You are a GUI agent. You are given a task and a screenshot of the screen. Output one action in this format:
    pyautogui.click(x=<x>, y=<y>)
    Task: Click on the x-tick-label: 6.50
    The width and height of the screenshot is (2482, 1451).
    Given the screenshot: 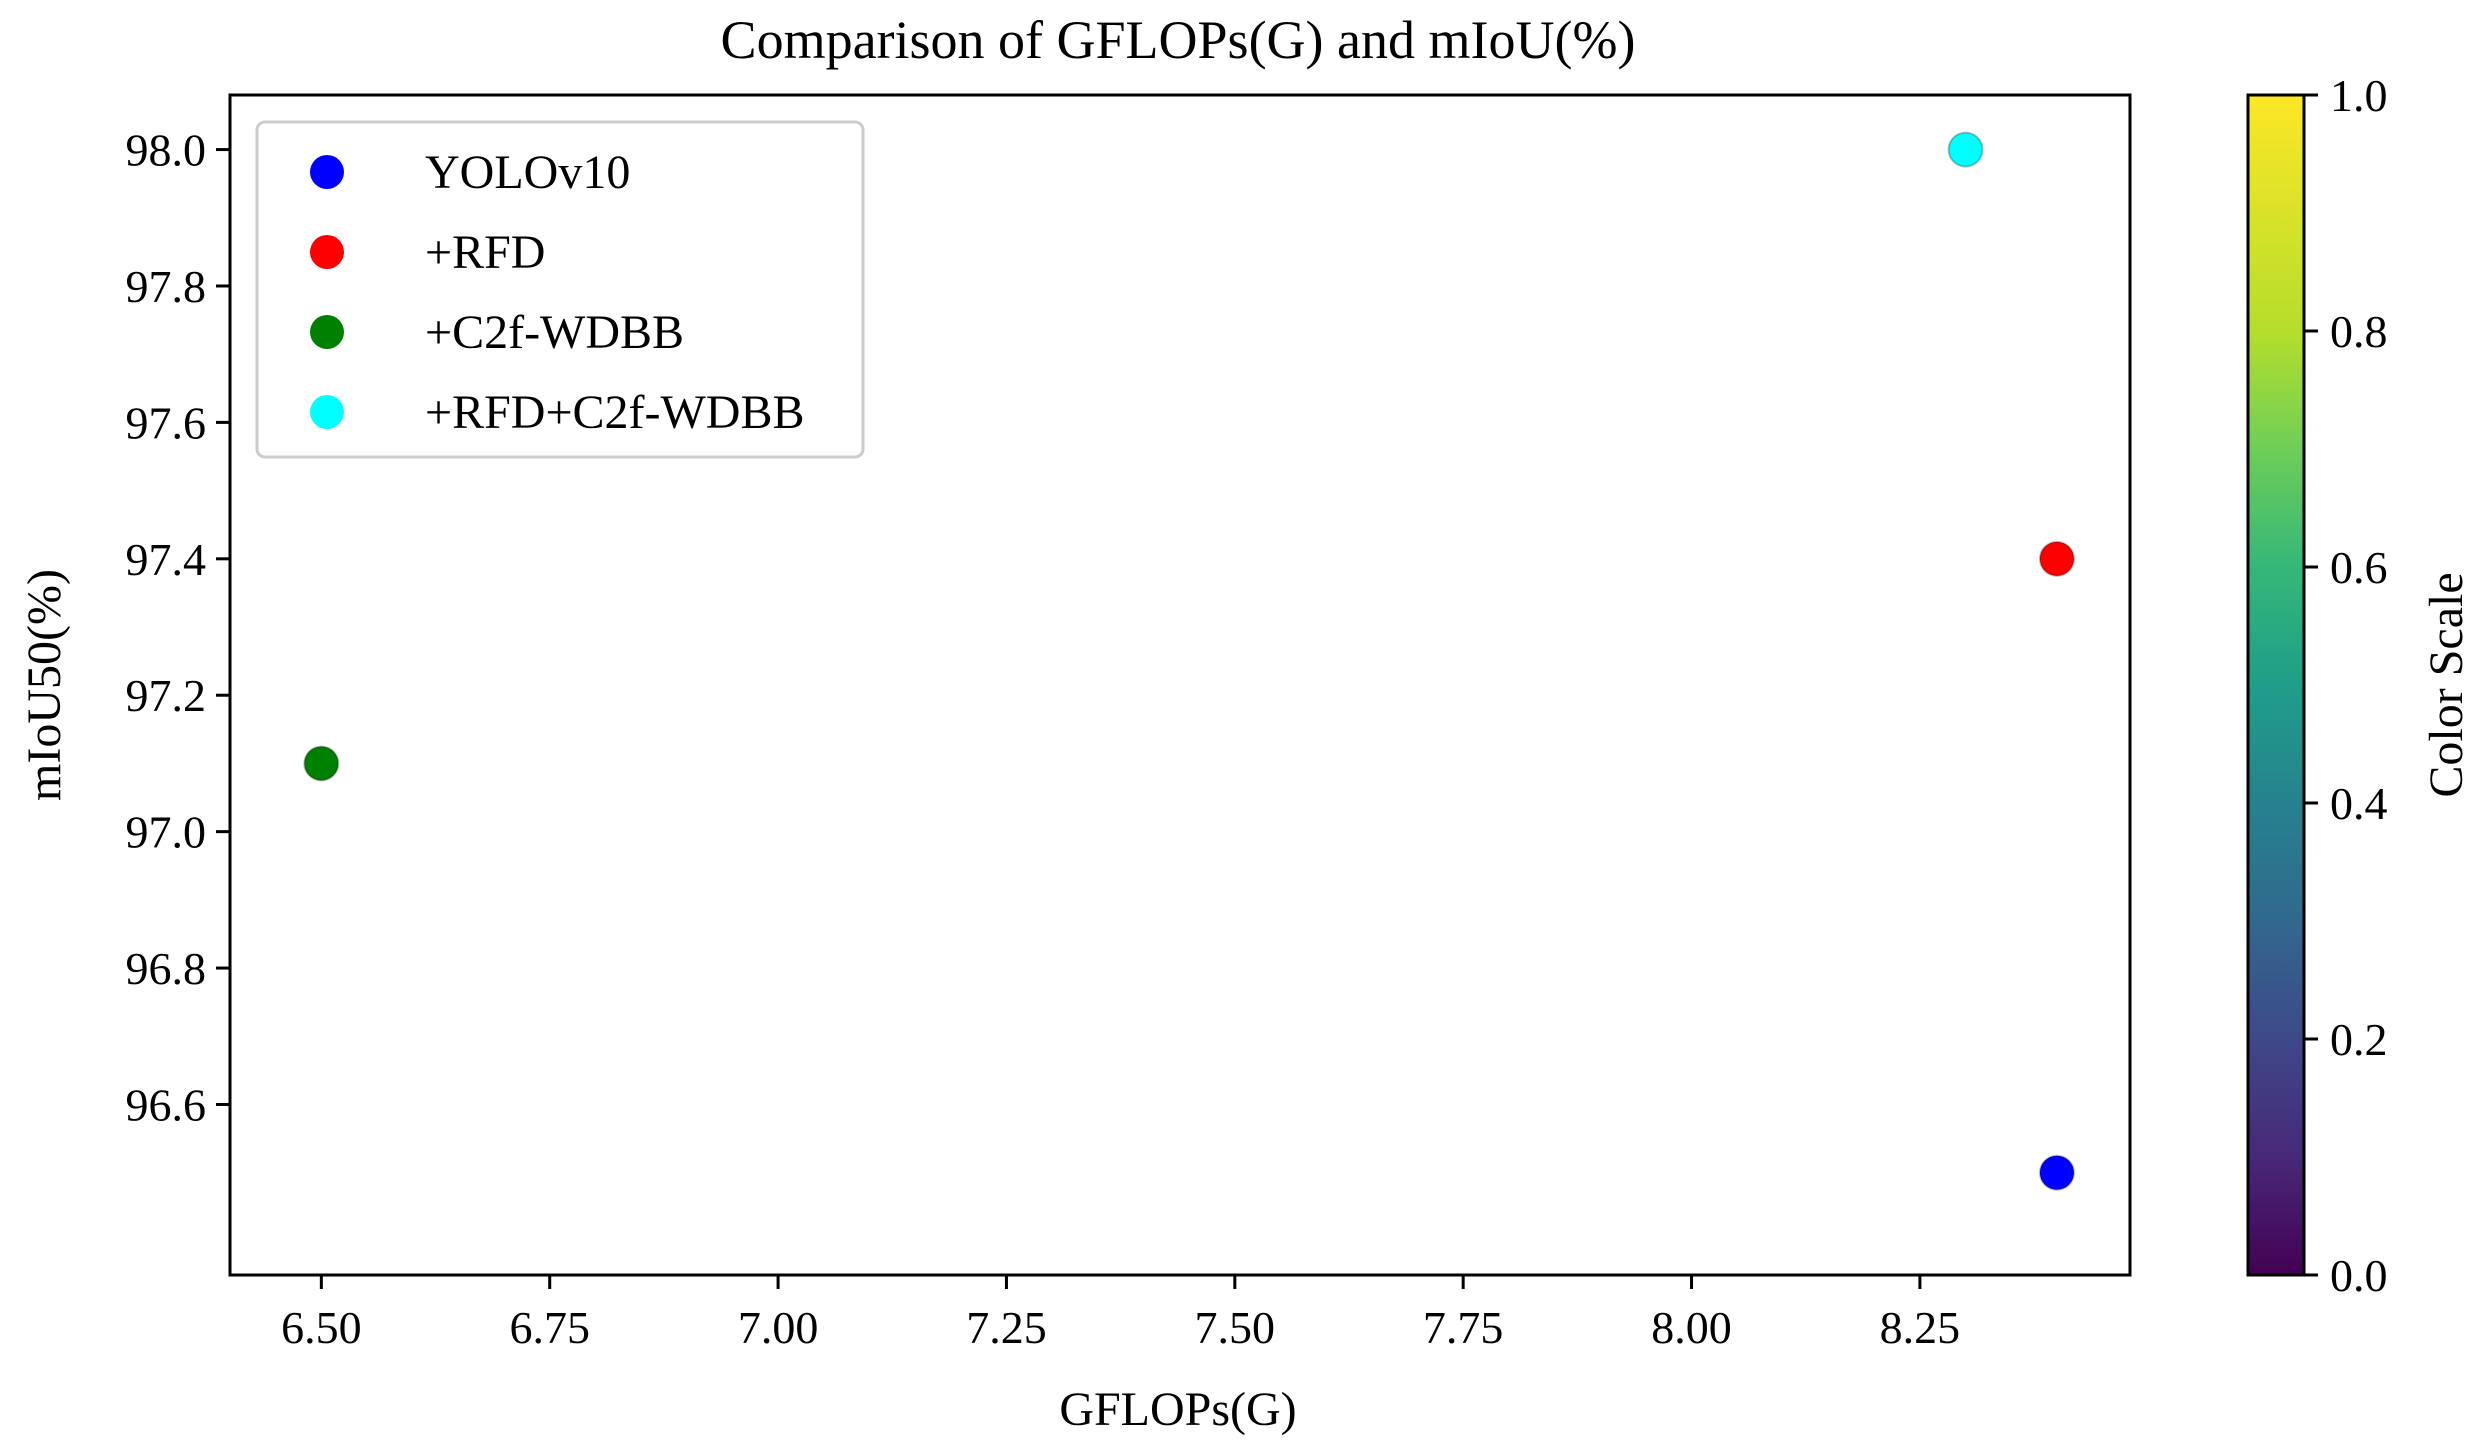 What is the action you would take?
    pyautogui.click(x=321, y=1327)
    